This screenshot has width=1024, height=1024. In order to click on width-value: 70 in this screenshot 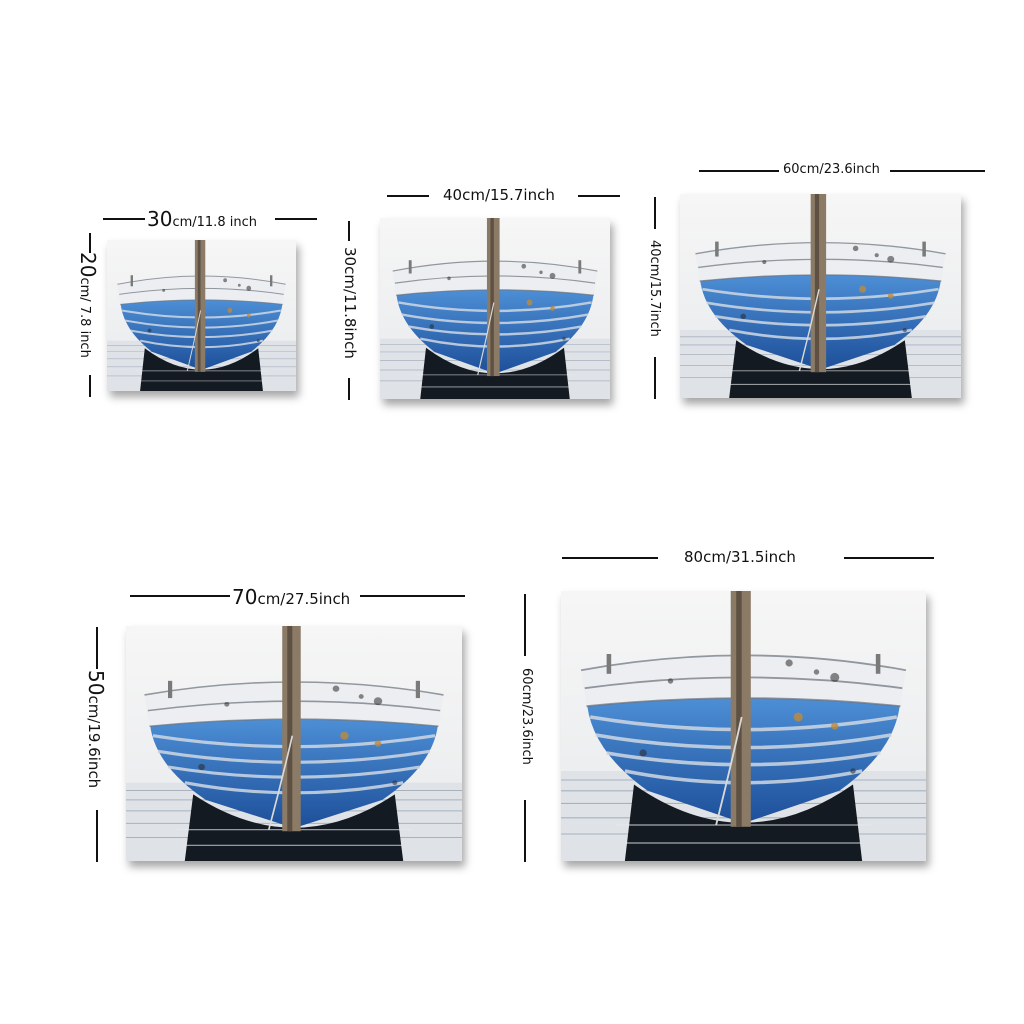, I will do `click(245, 597)`.